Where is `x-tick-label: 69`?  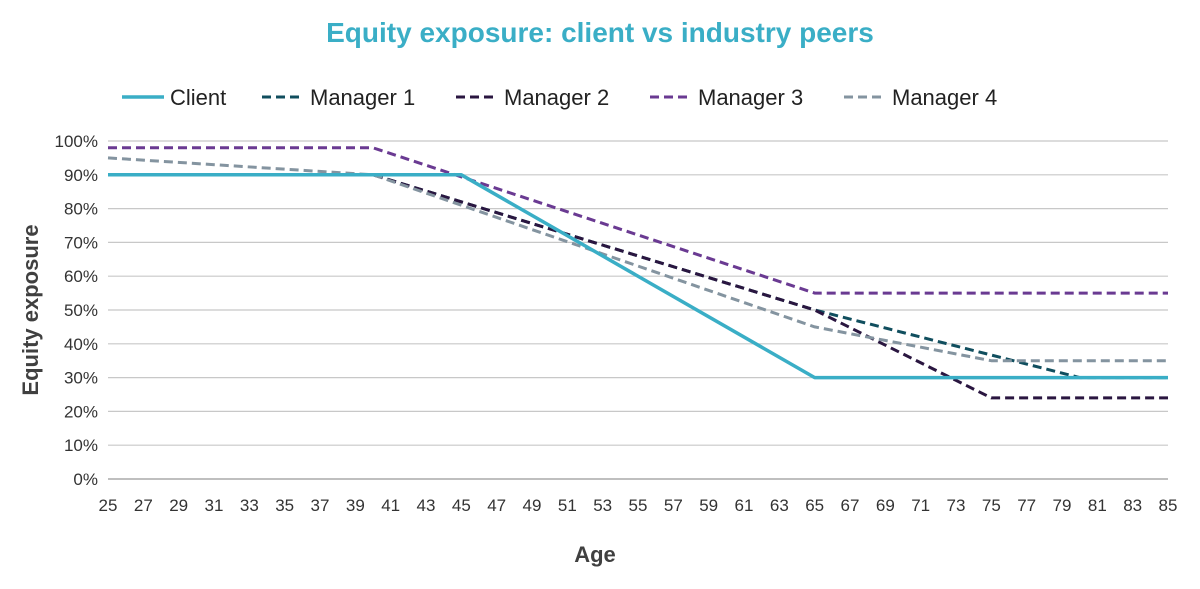
x-tick-label: 69 is located at coordinates (885, 505).